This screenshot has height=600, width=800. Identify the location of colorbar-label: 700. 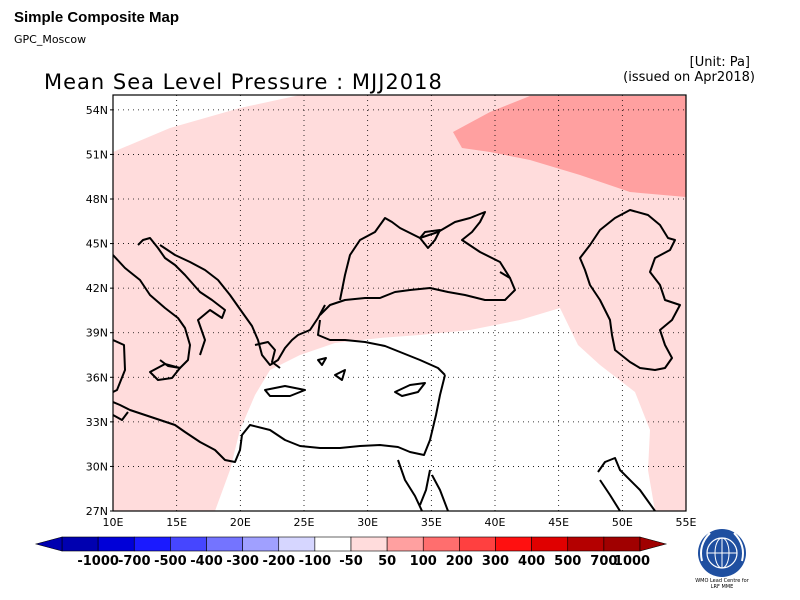
(603, 561).